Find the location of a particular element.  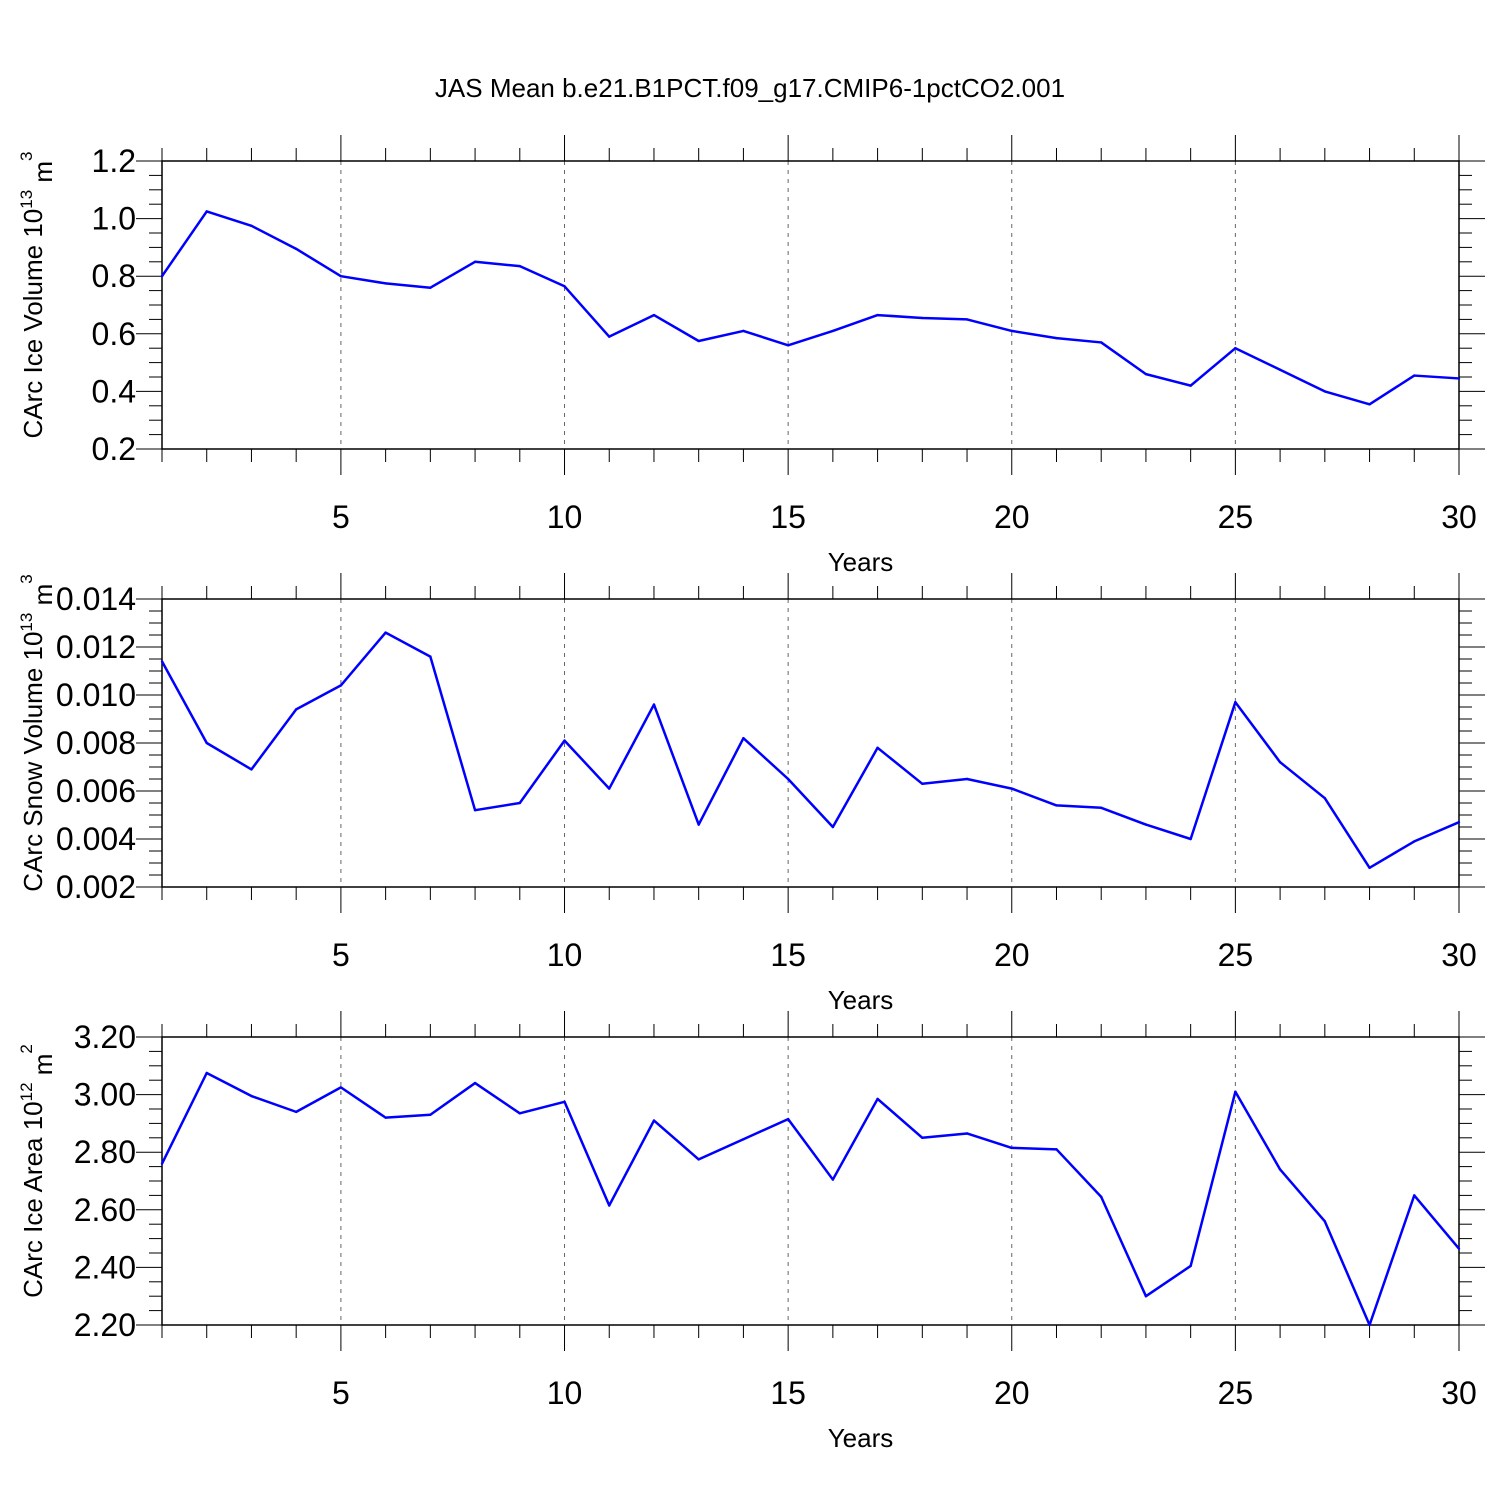

y-axis-label: CArc Ice Area 1012 m2 is located at coordinates (37, 1171).